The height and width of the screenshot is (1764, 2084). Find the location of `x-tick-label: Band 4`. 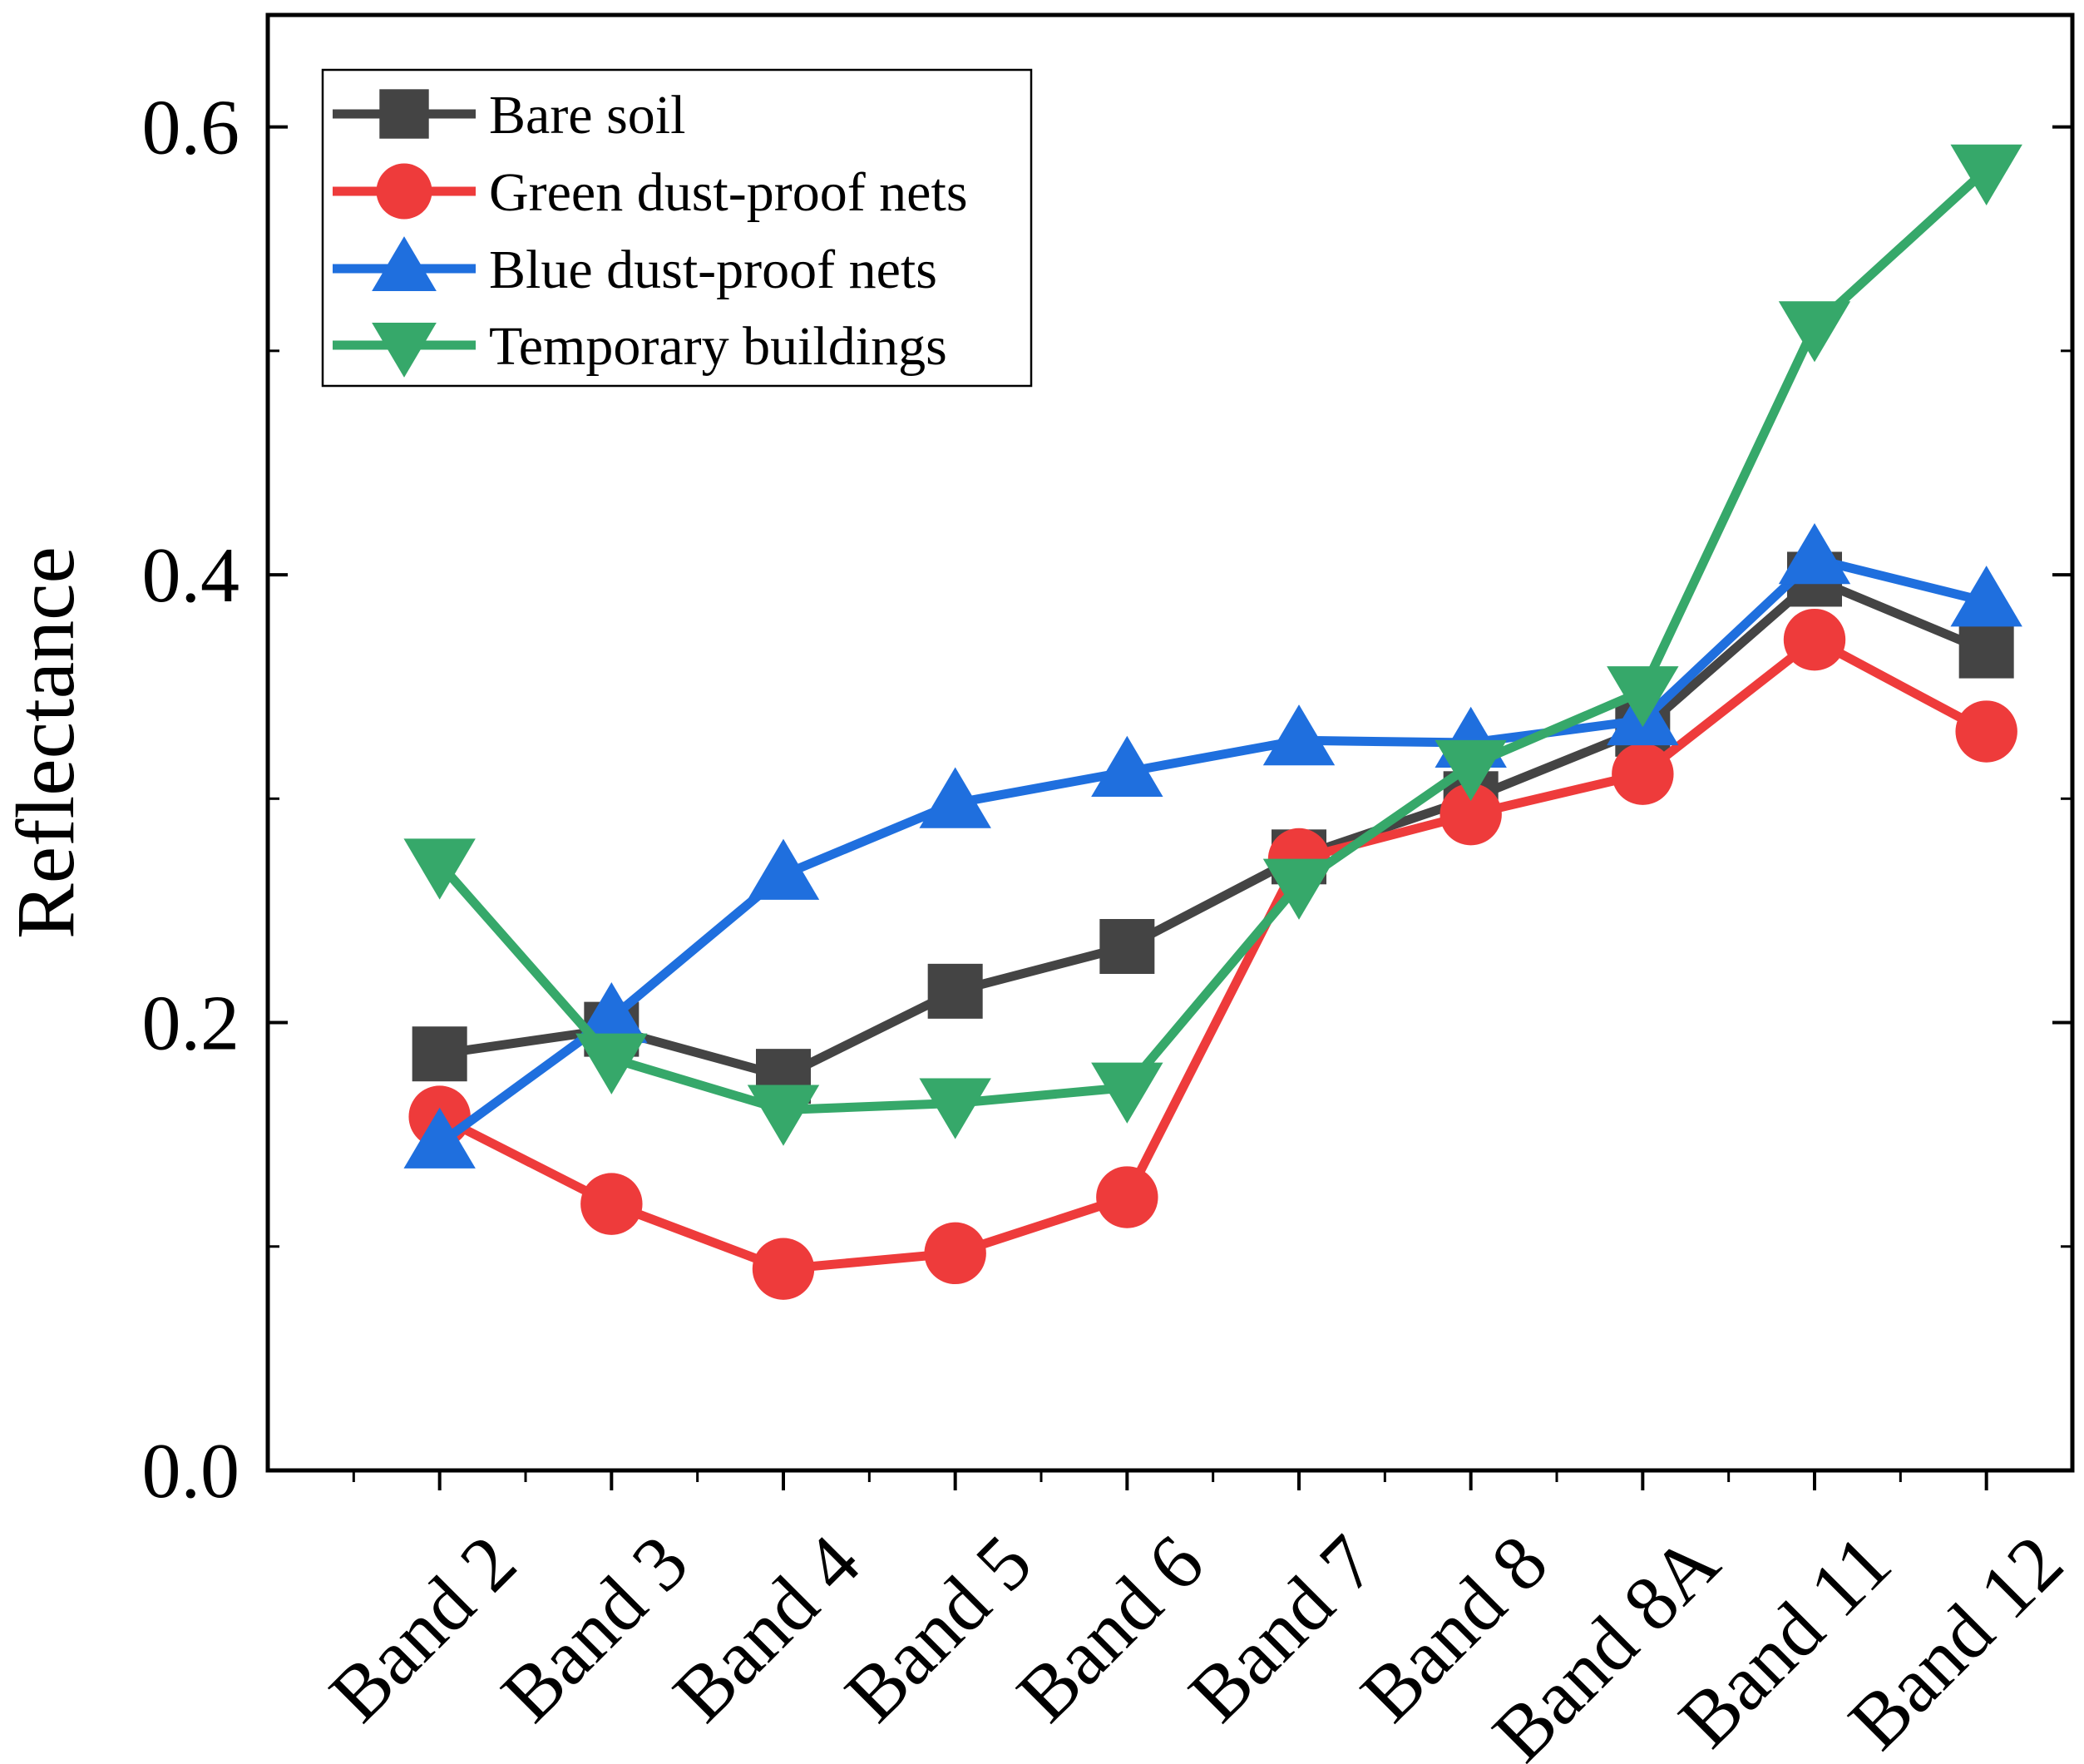

x-tick-label: Band 4 is located at coordinates (767, 1628).